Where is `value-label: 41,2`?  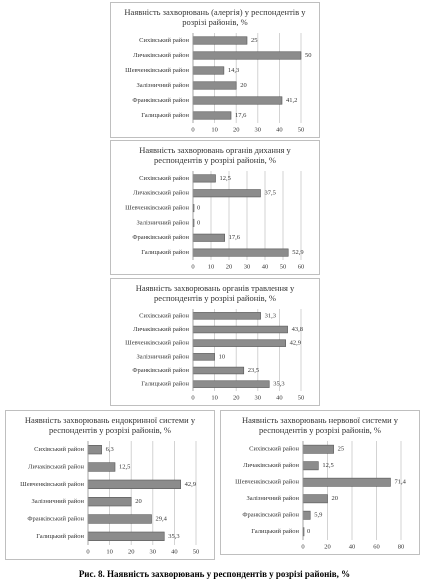
value-label: 41,2 is located at coordinates (291, 100).